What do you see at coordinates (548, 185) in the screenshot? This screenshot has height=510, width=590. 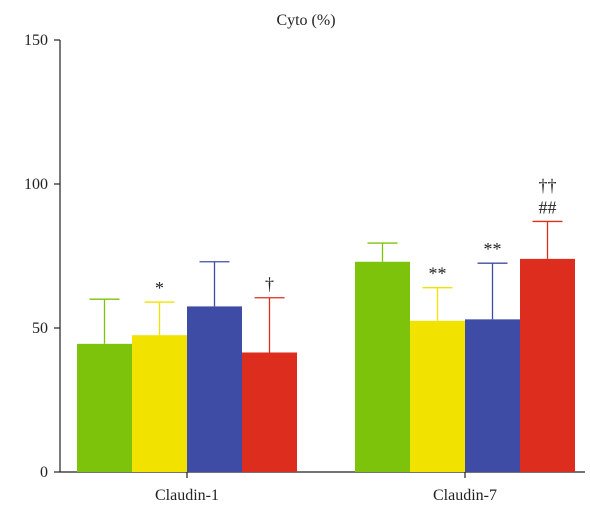 I see `significance-mark: ††` at bounding box center [548, 185].